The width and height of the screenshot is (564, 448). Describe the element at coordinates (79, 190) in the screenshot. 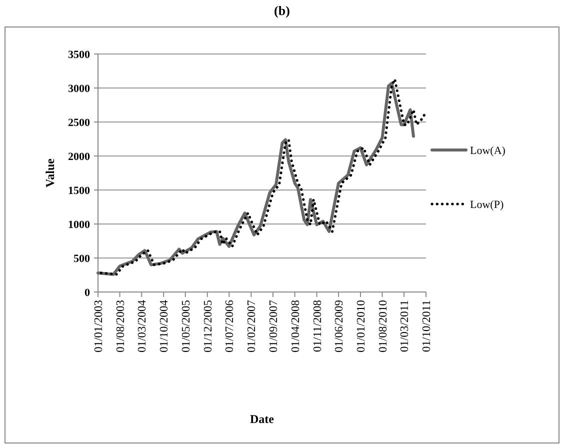

I see `y-tick-label: 1500` at that location.